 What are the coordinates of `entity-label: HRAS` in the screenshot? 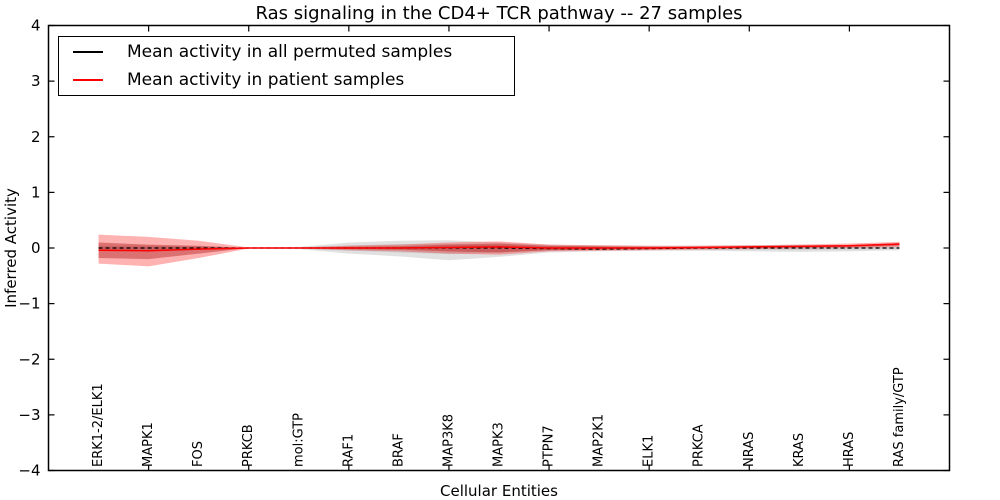 It's located at (849, 449).